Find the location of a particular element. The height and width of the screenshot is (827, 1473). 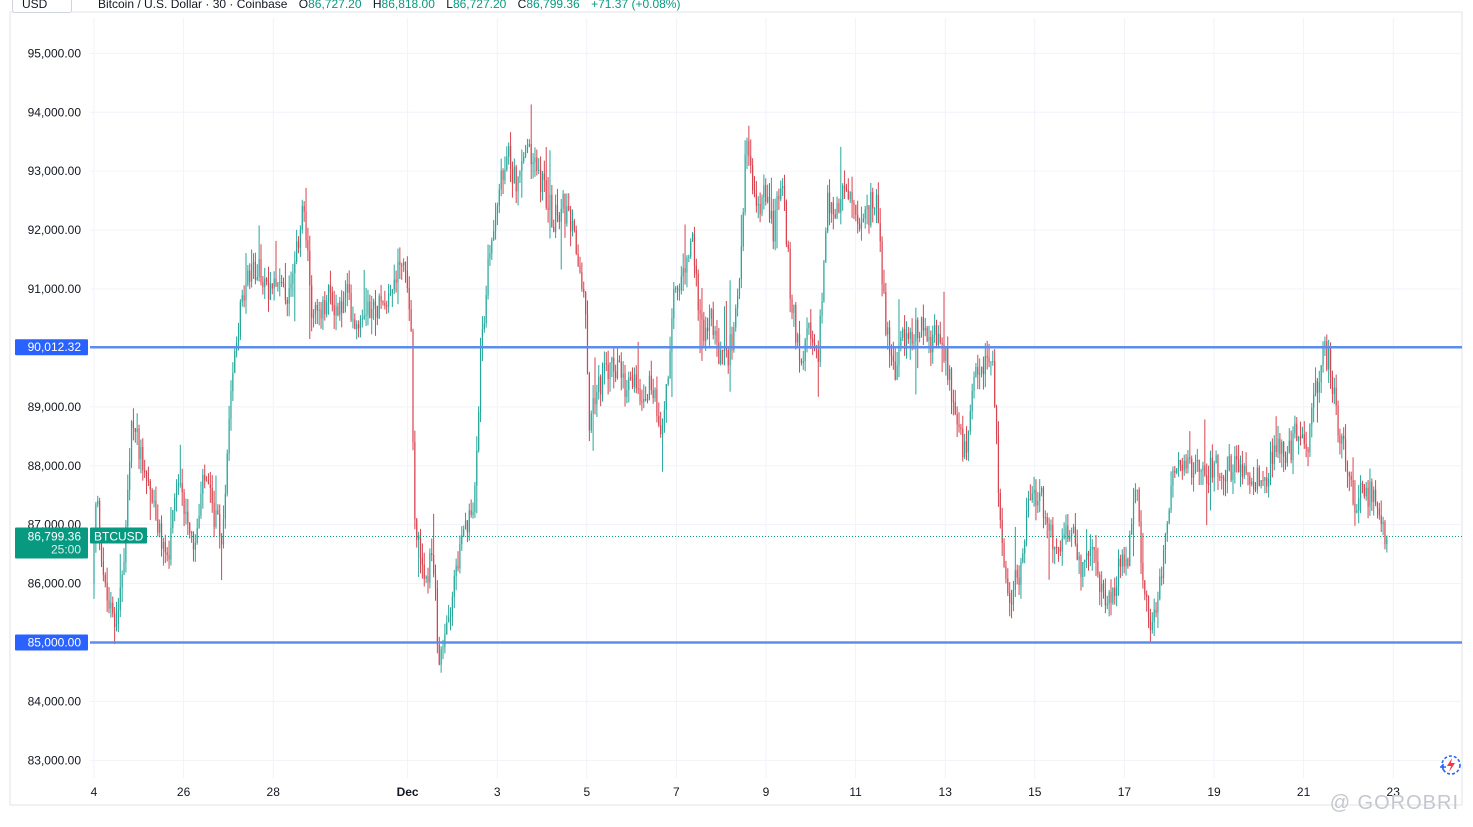

symbol-title: Bitcoin / U.S. Dollar · 30 · Coinbase is located at coordinates (193, 5).